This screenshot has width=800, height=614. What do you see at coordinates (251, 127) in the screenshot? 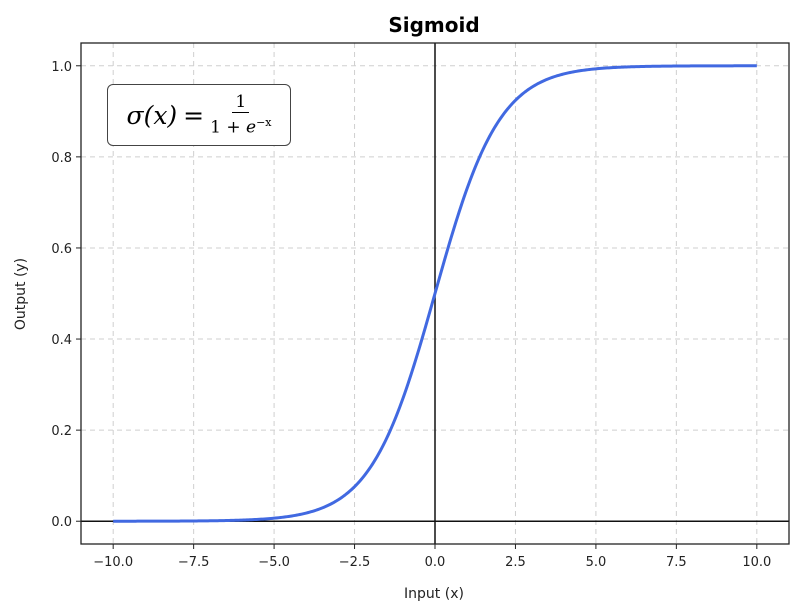
I see `denominator-base: e` at bounding box center [251, 127].